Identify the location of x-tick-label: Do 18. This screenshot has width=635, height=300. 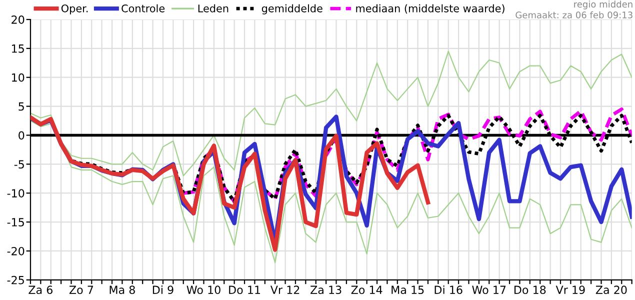
(530, 290).